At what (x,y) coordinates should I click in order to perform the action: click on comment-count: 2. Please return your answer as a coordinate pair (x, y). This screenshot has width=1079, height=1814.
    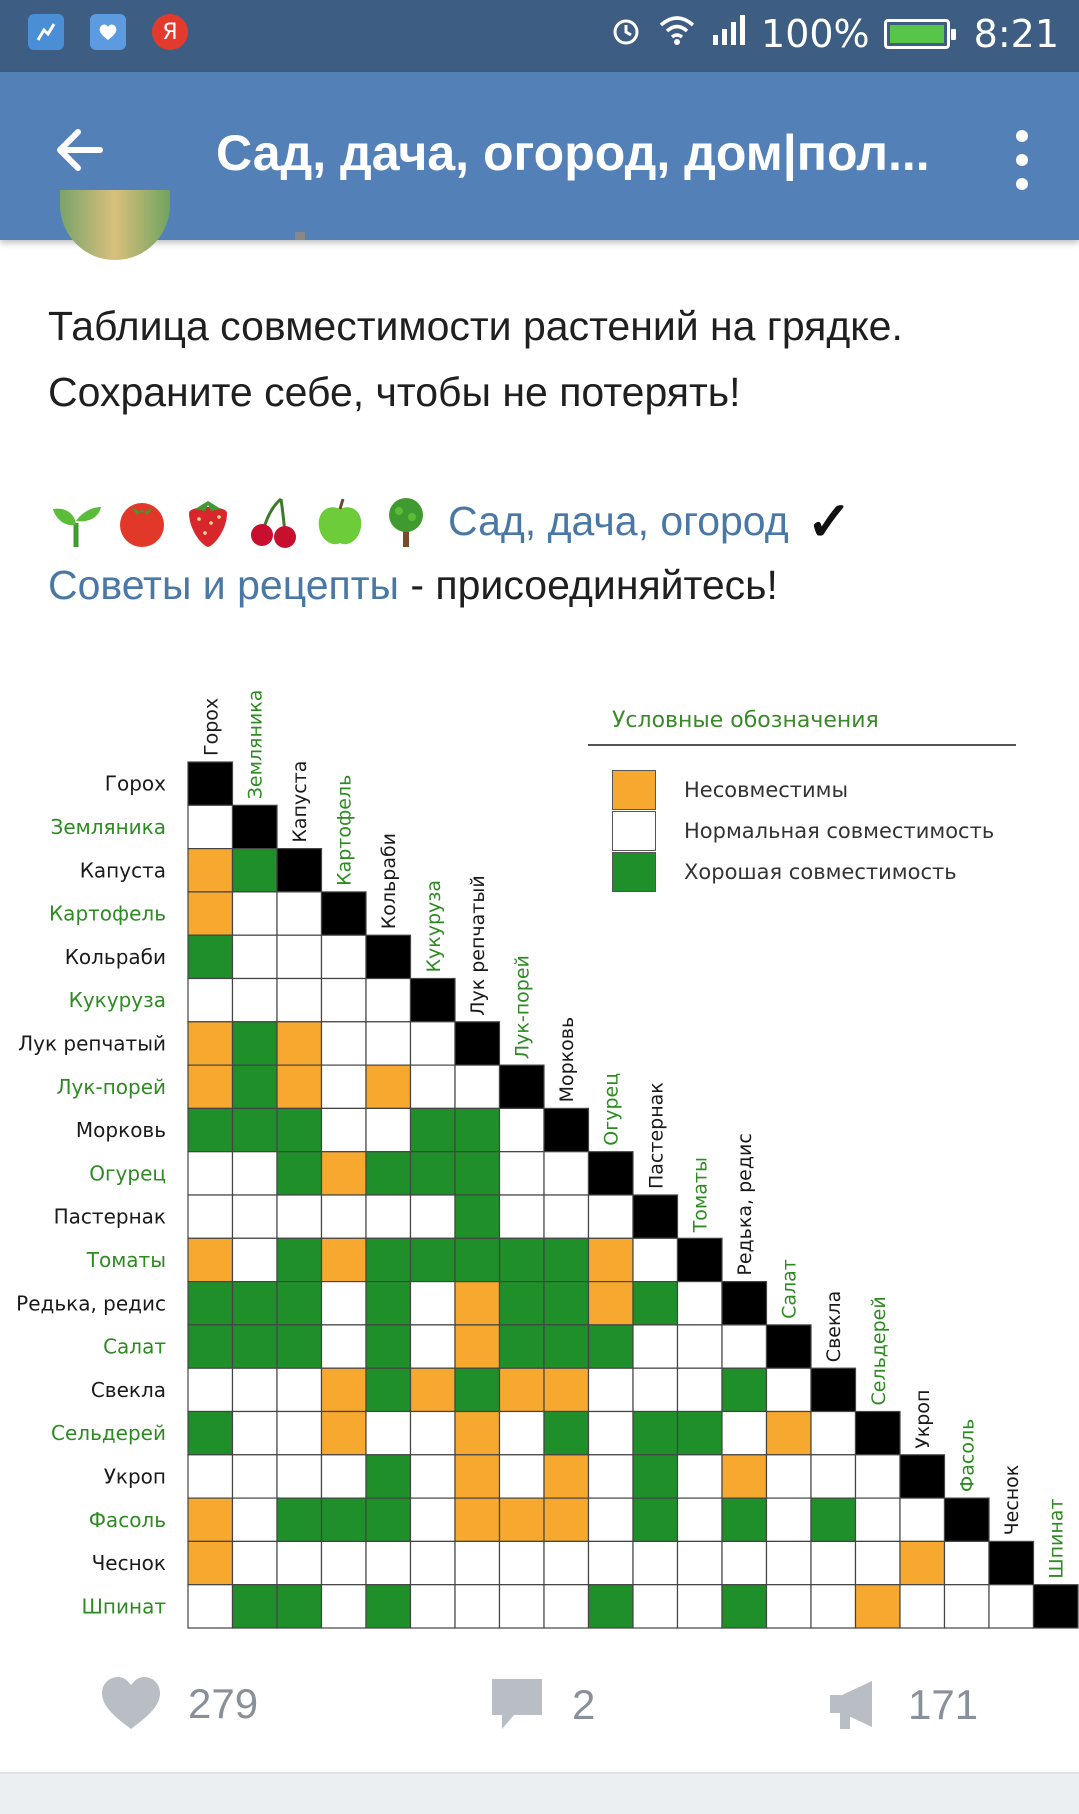
    Looking at the image, I should click on (584, 1704).